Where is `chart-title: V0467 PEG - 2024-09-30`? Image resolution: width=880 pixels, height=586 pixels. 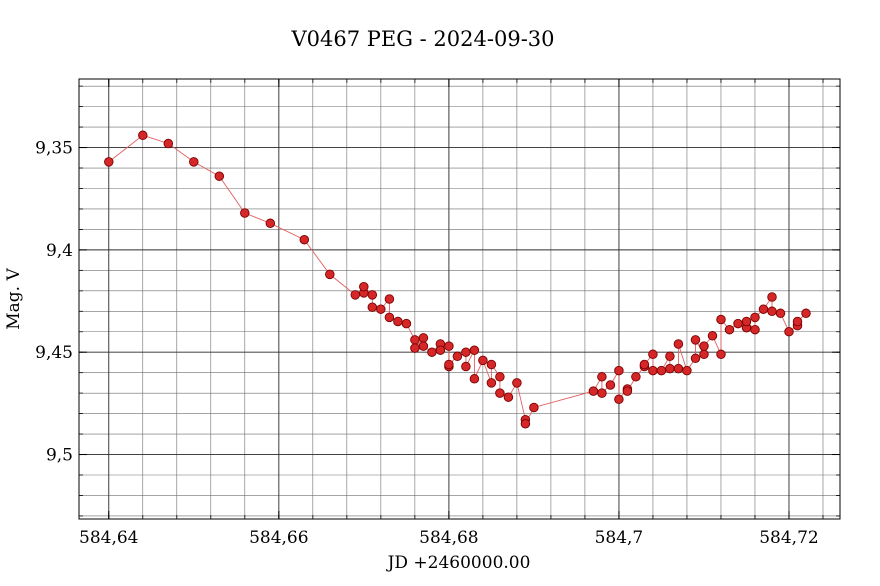
chart-title: V0467 PEG - 2024-09-30 is located at coordinates (422, 39).